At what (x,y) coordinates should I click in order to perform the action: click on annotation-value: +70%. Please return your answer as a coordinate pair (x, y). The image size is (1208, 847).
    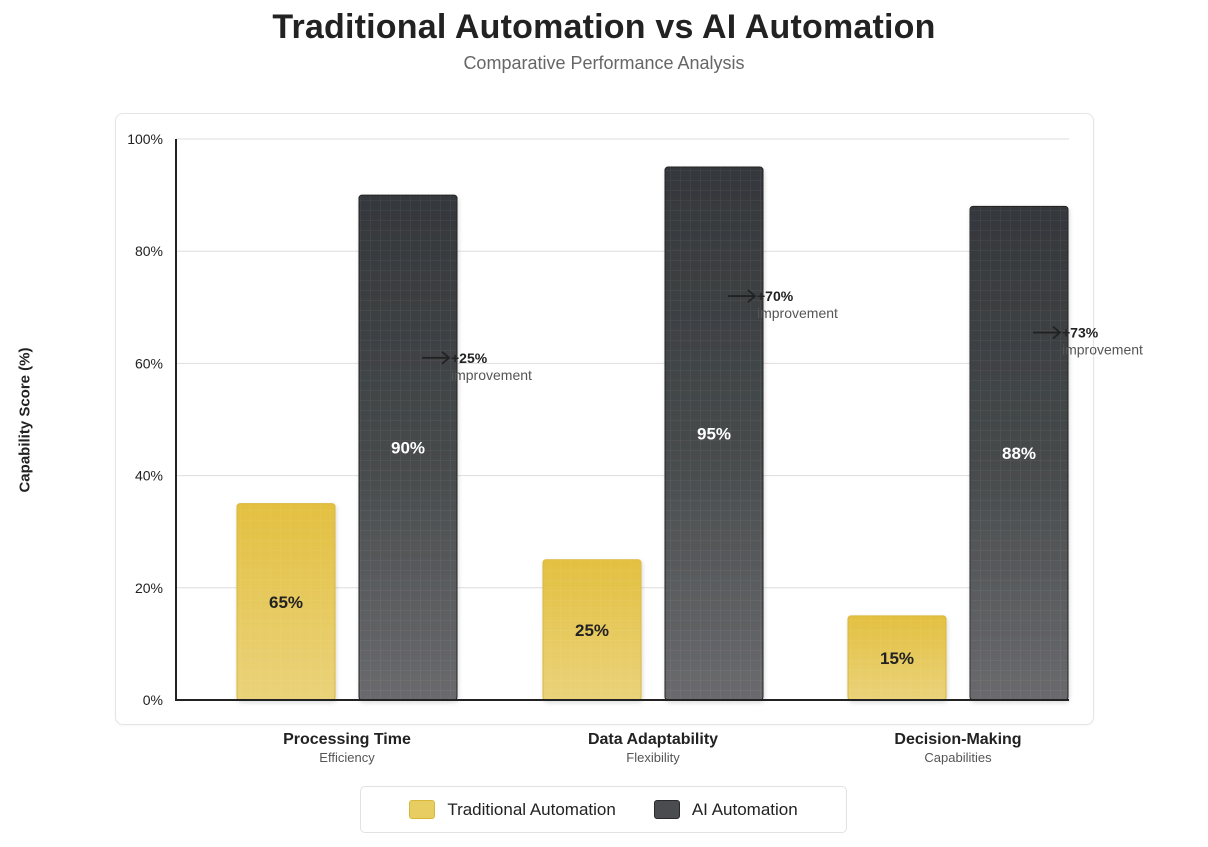
    Looking at the image, I should click on (775, 296).